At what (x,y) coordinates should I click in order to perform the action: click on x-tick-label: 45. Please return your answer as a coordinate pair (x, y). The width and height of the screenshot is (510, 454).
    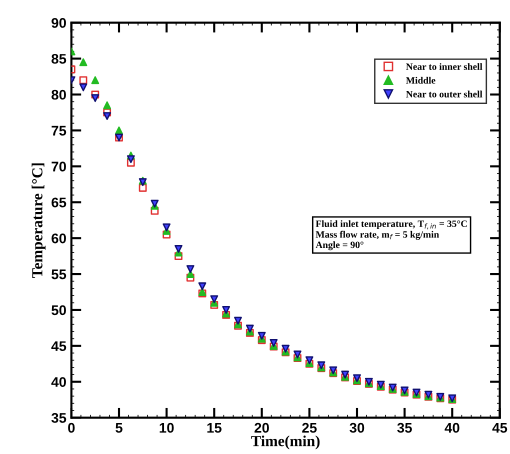
    Looking at the image, I should click on (500, 428).